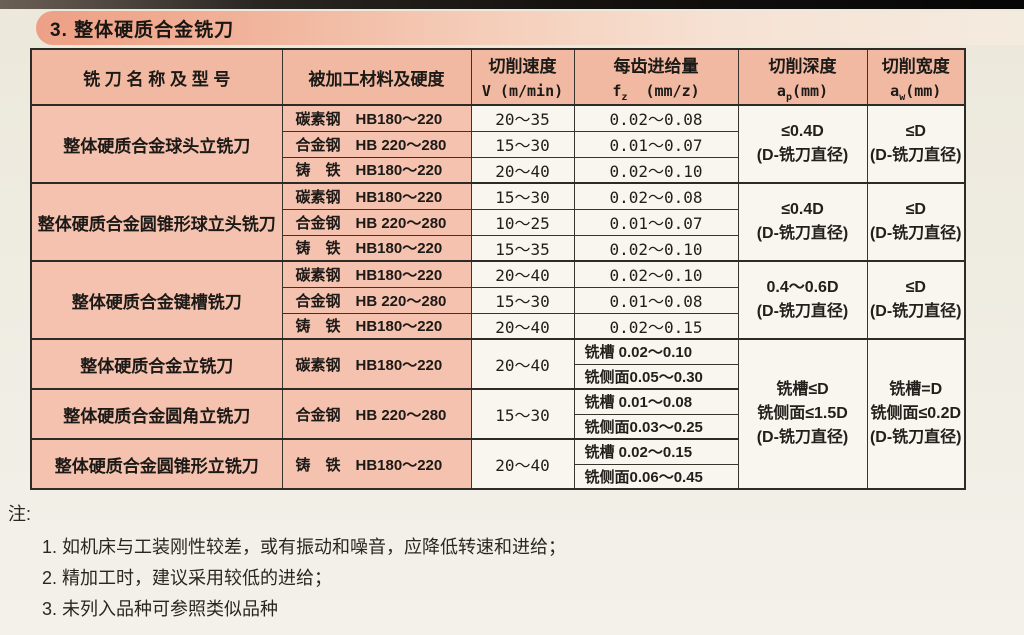 The image size is (1024, 635). What do you see at coordinates (656, 401) in the screenshot?
I see `feed-slot-cell: 铣槽 0.01～0.08` at bounding box center [656, 401].